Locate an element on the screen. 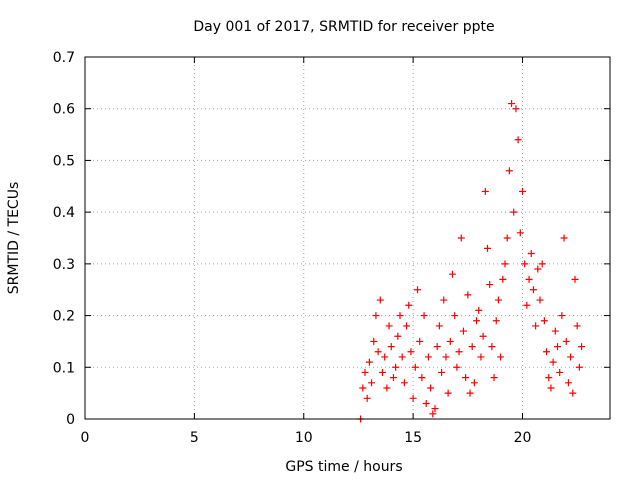 This screenshot has height=480, width=640. y-tick-label: 0 is located at coordinates (70, 420).